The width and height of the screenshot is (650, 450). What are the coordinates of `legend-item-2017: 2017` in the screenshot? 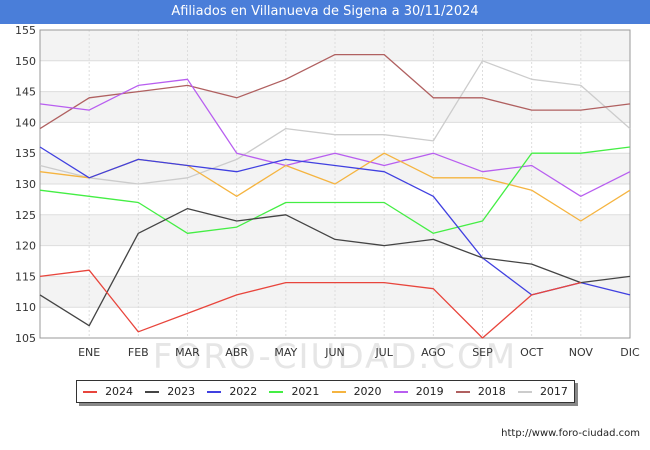 It's located at (542, 391).